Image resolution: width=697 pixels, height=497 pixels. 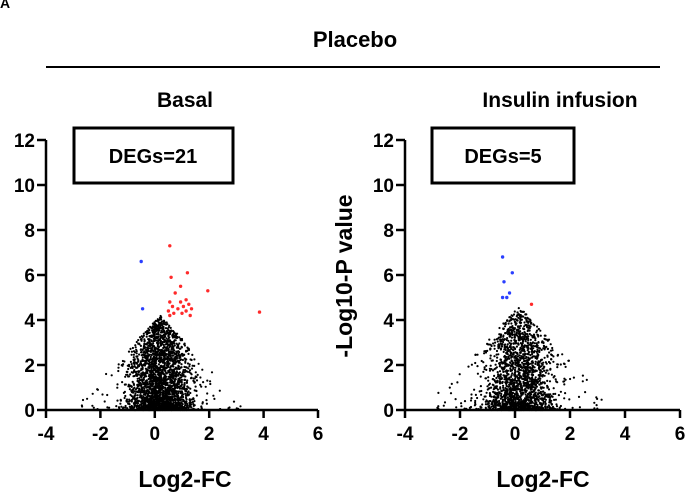 I want to click on y-tick-label: 4, so click(x=29, y=321).